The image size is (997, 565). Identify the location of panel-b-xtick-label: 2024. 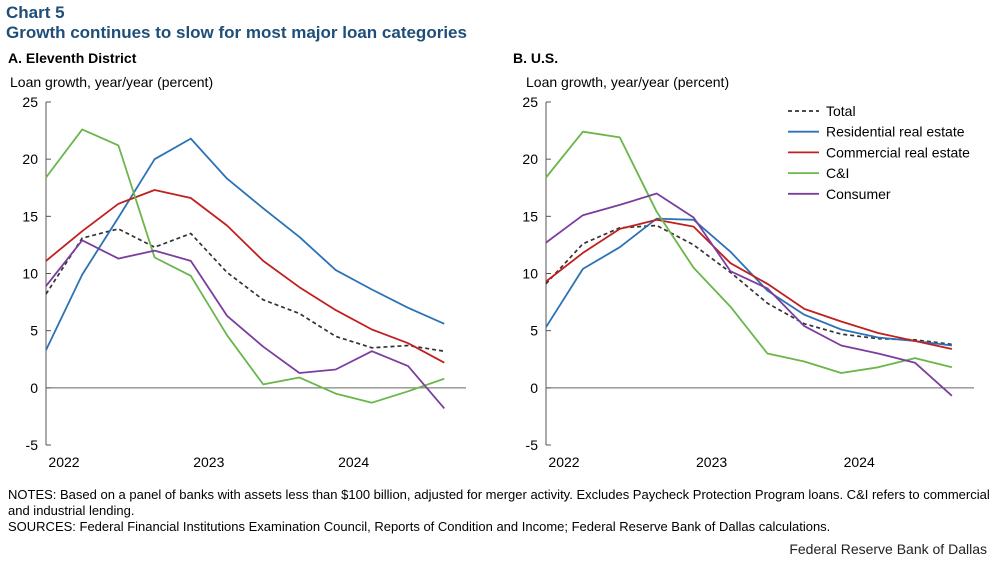
(859, 462).